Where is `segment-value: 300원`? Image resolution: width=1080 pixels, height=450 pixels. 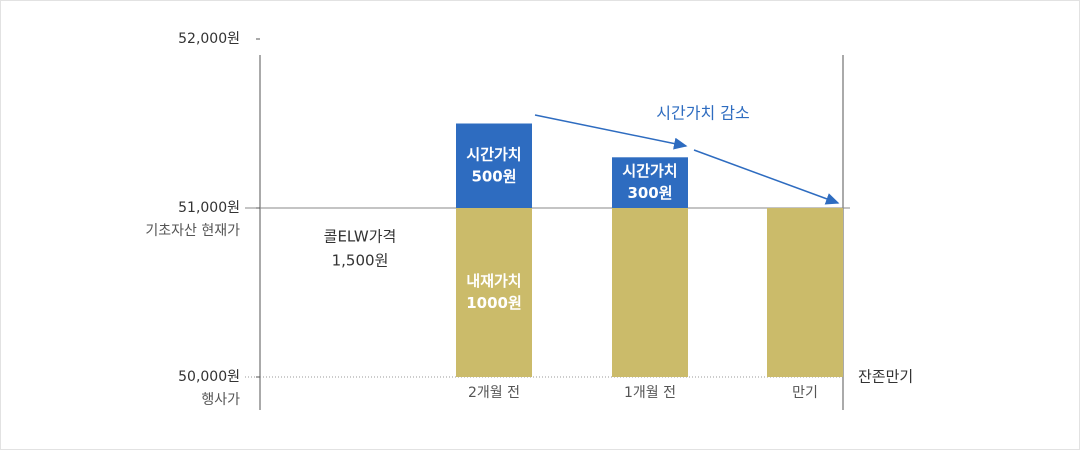
segment-value: 300원 is located at coordinates (649, 193).